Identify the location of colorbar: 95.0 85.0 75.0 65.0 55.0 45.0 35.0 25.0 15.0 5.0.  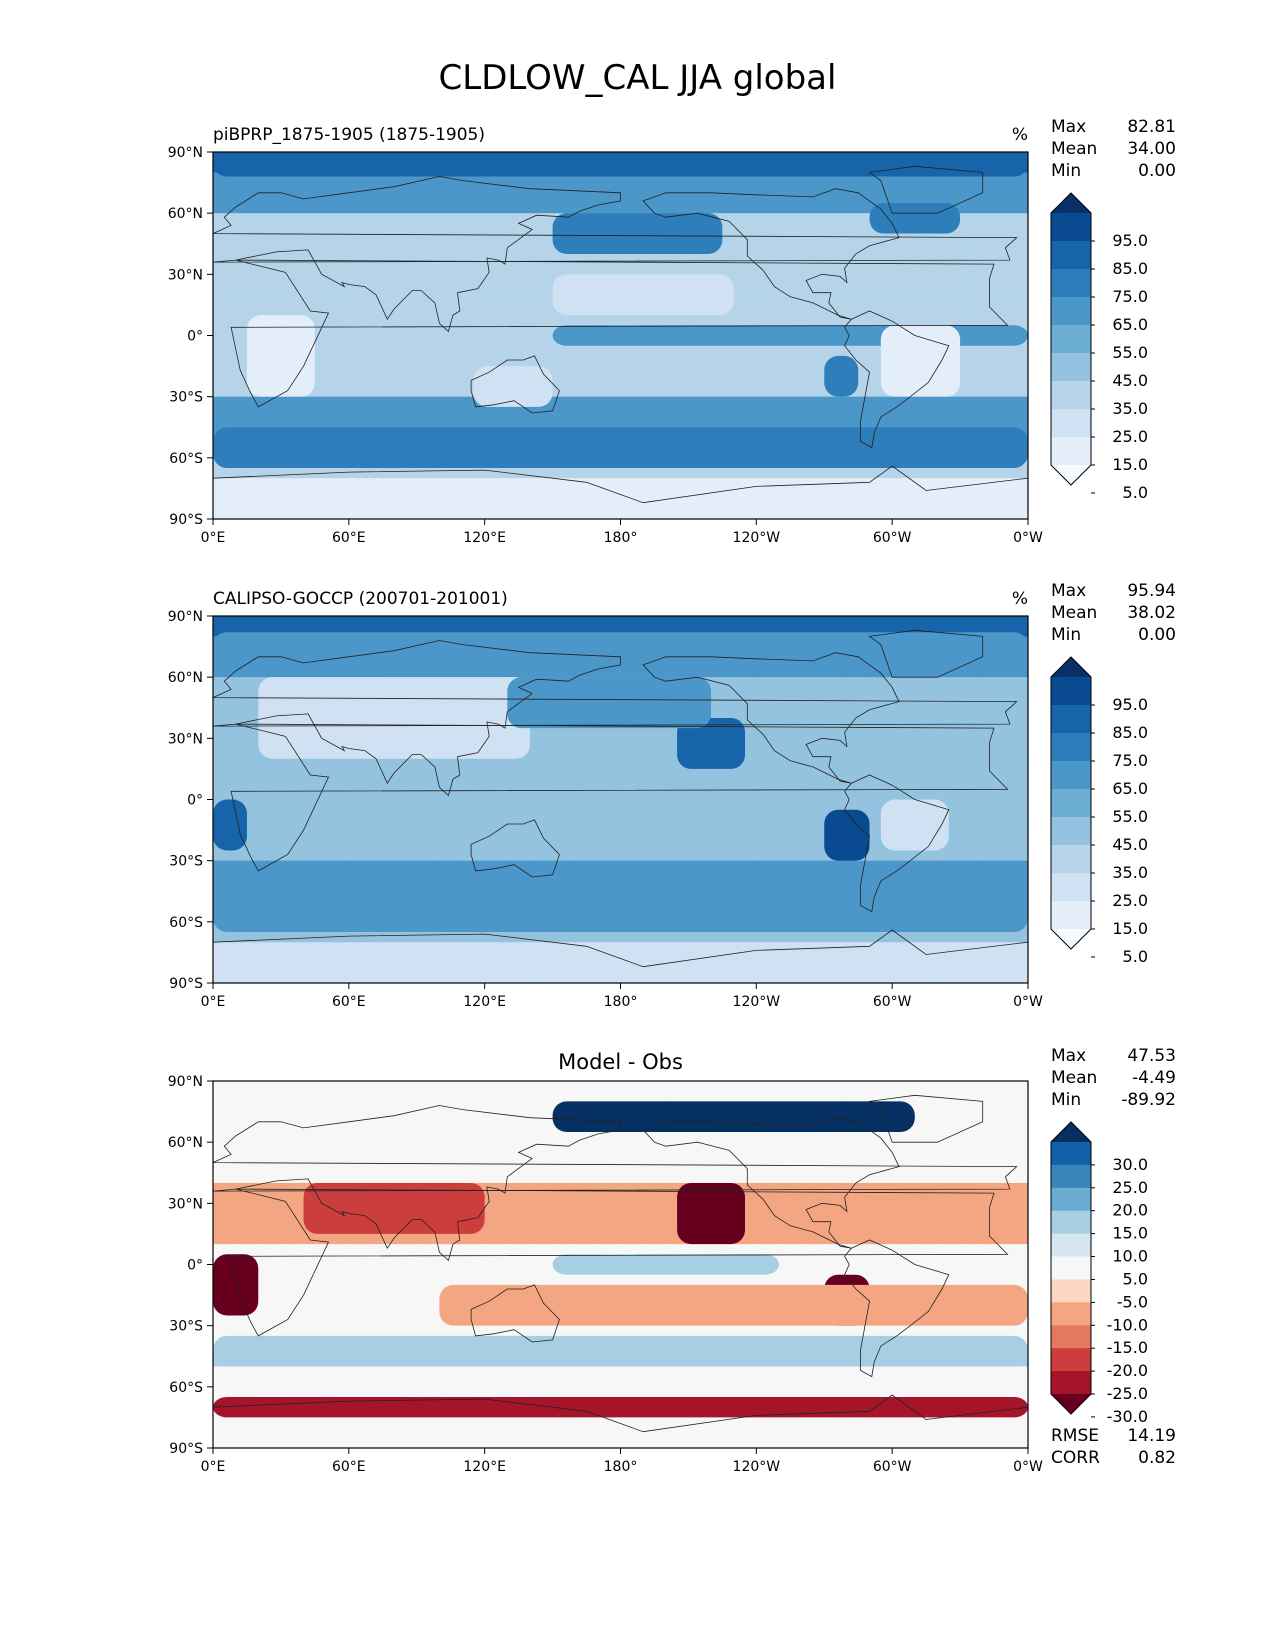
(1099, 347).